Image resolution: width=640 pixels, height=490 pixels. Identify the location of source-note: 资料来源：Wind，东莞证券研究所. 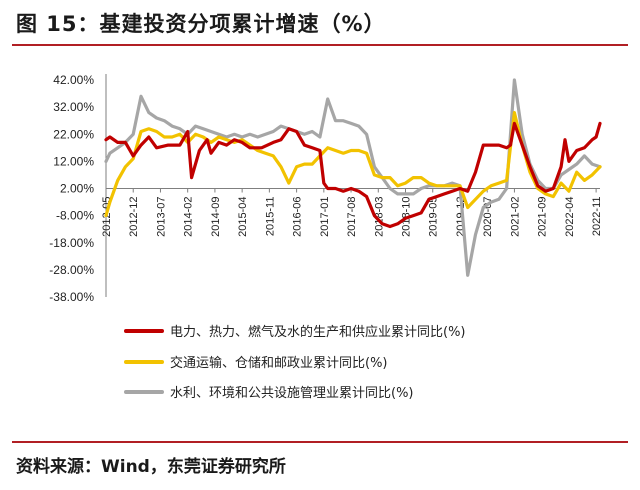
(151, 467).